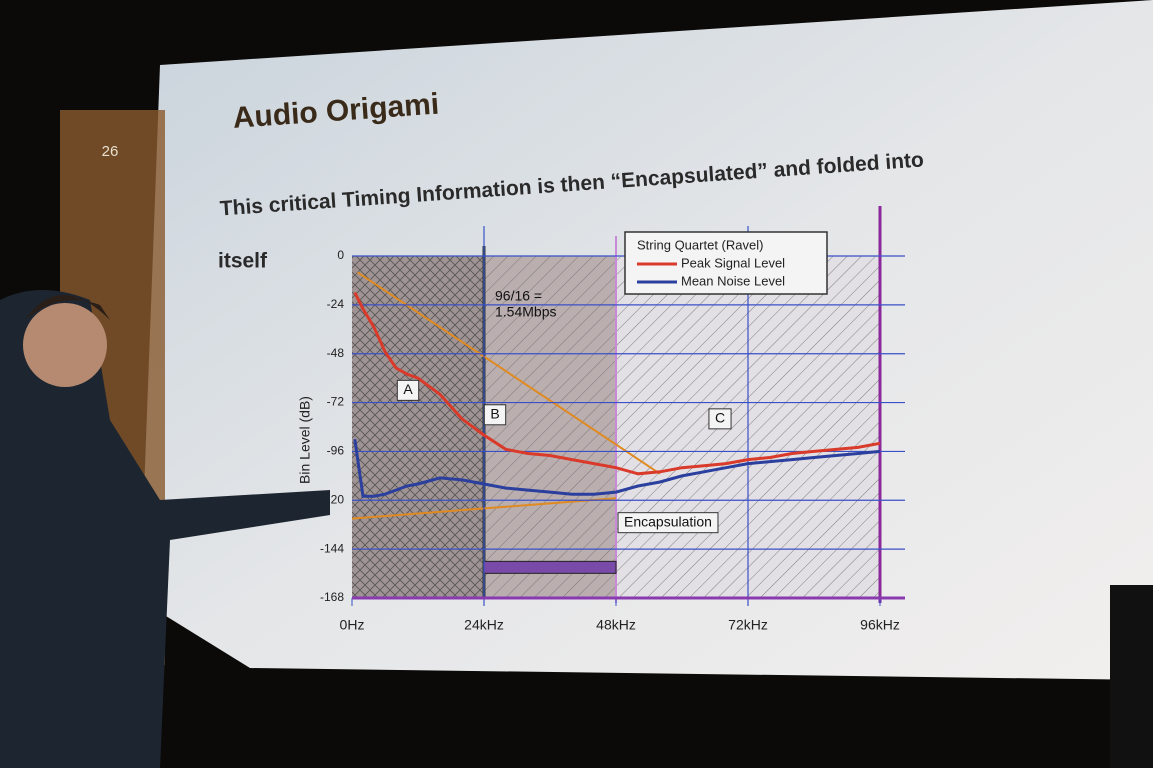 This screenshot has height=768, width=1153. What do you see at coordinates (550, 427) in the screenshot?
I see `region-b-pattern` at bounding box center [550, 427].